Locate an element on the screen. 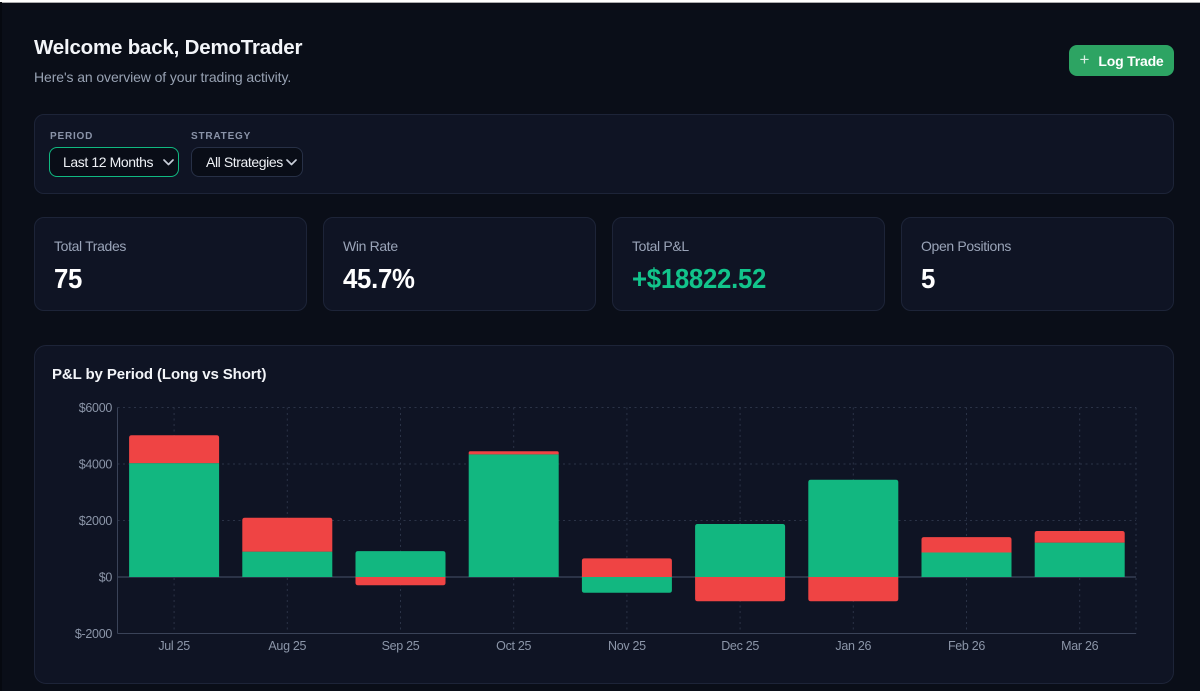 The height and width of the screenshot is (691, 1200). svg-text: Aug 25 is located at coordinates (287, 646).